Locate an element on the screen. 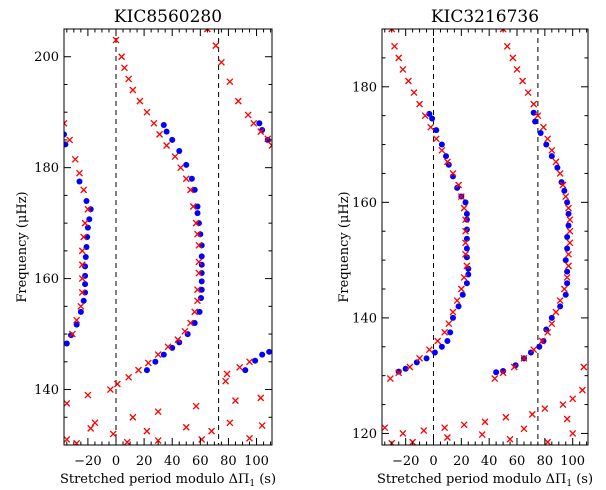 This screenshot has height=490, width=606. x-axis-label: Stretched period modulo ΔΠ1 (s) is located at coordinates (168, 480).